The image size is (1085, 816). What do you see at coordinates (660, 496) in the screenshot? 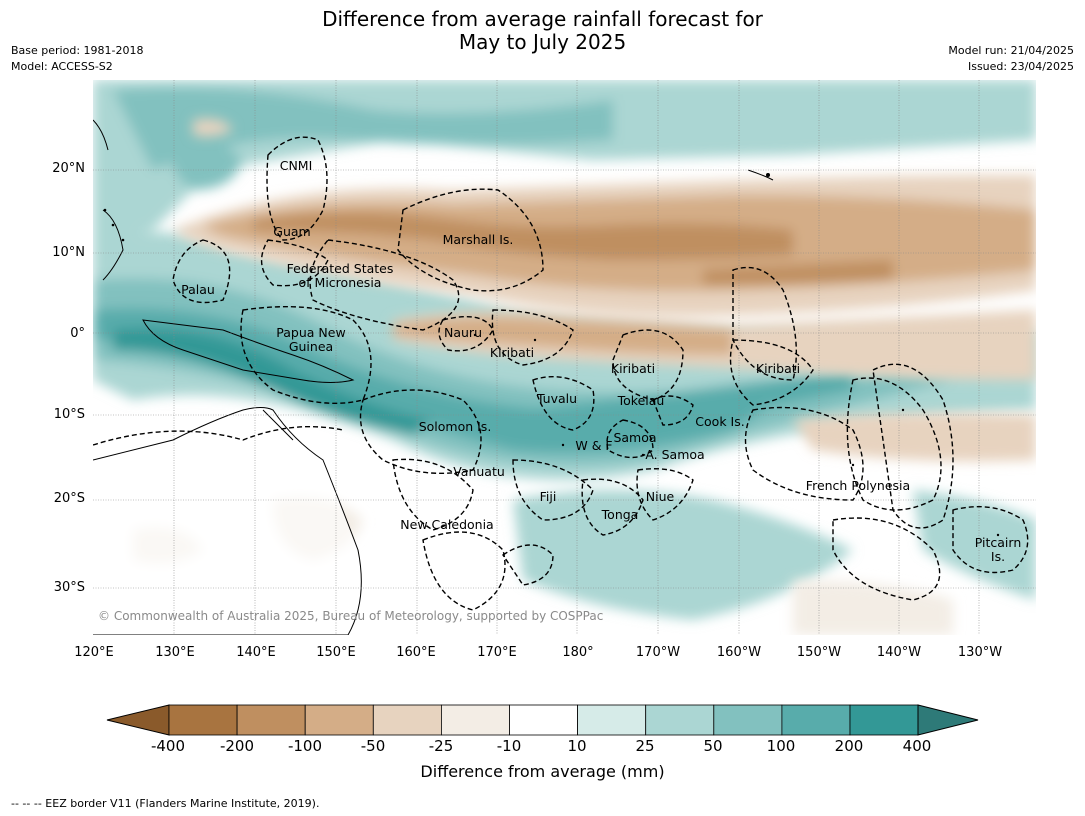
I see `label-niue: Niue` at bounding box center [660, 496].